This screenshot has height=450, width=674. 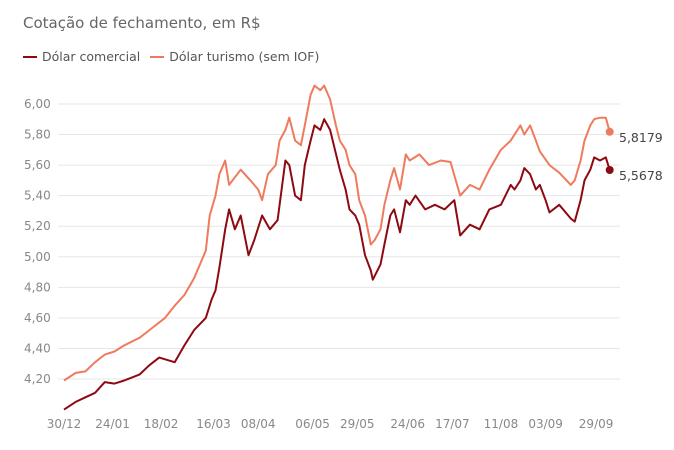 I want to click on y-tick-label: 6,00, so click(x=37, y=104).